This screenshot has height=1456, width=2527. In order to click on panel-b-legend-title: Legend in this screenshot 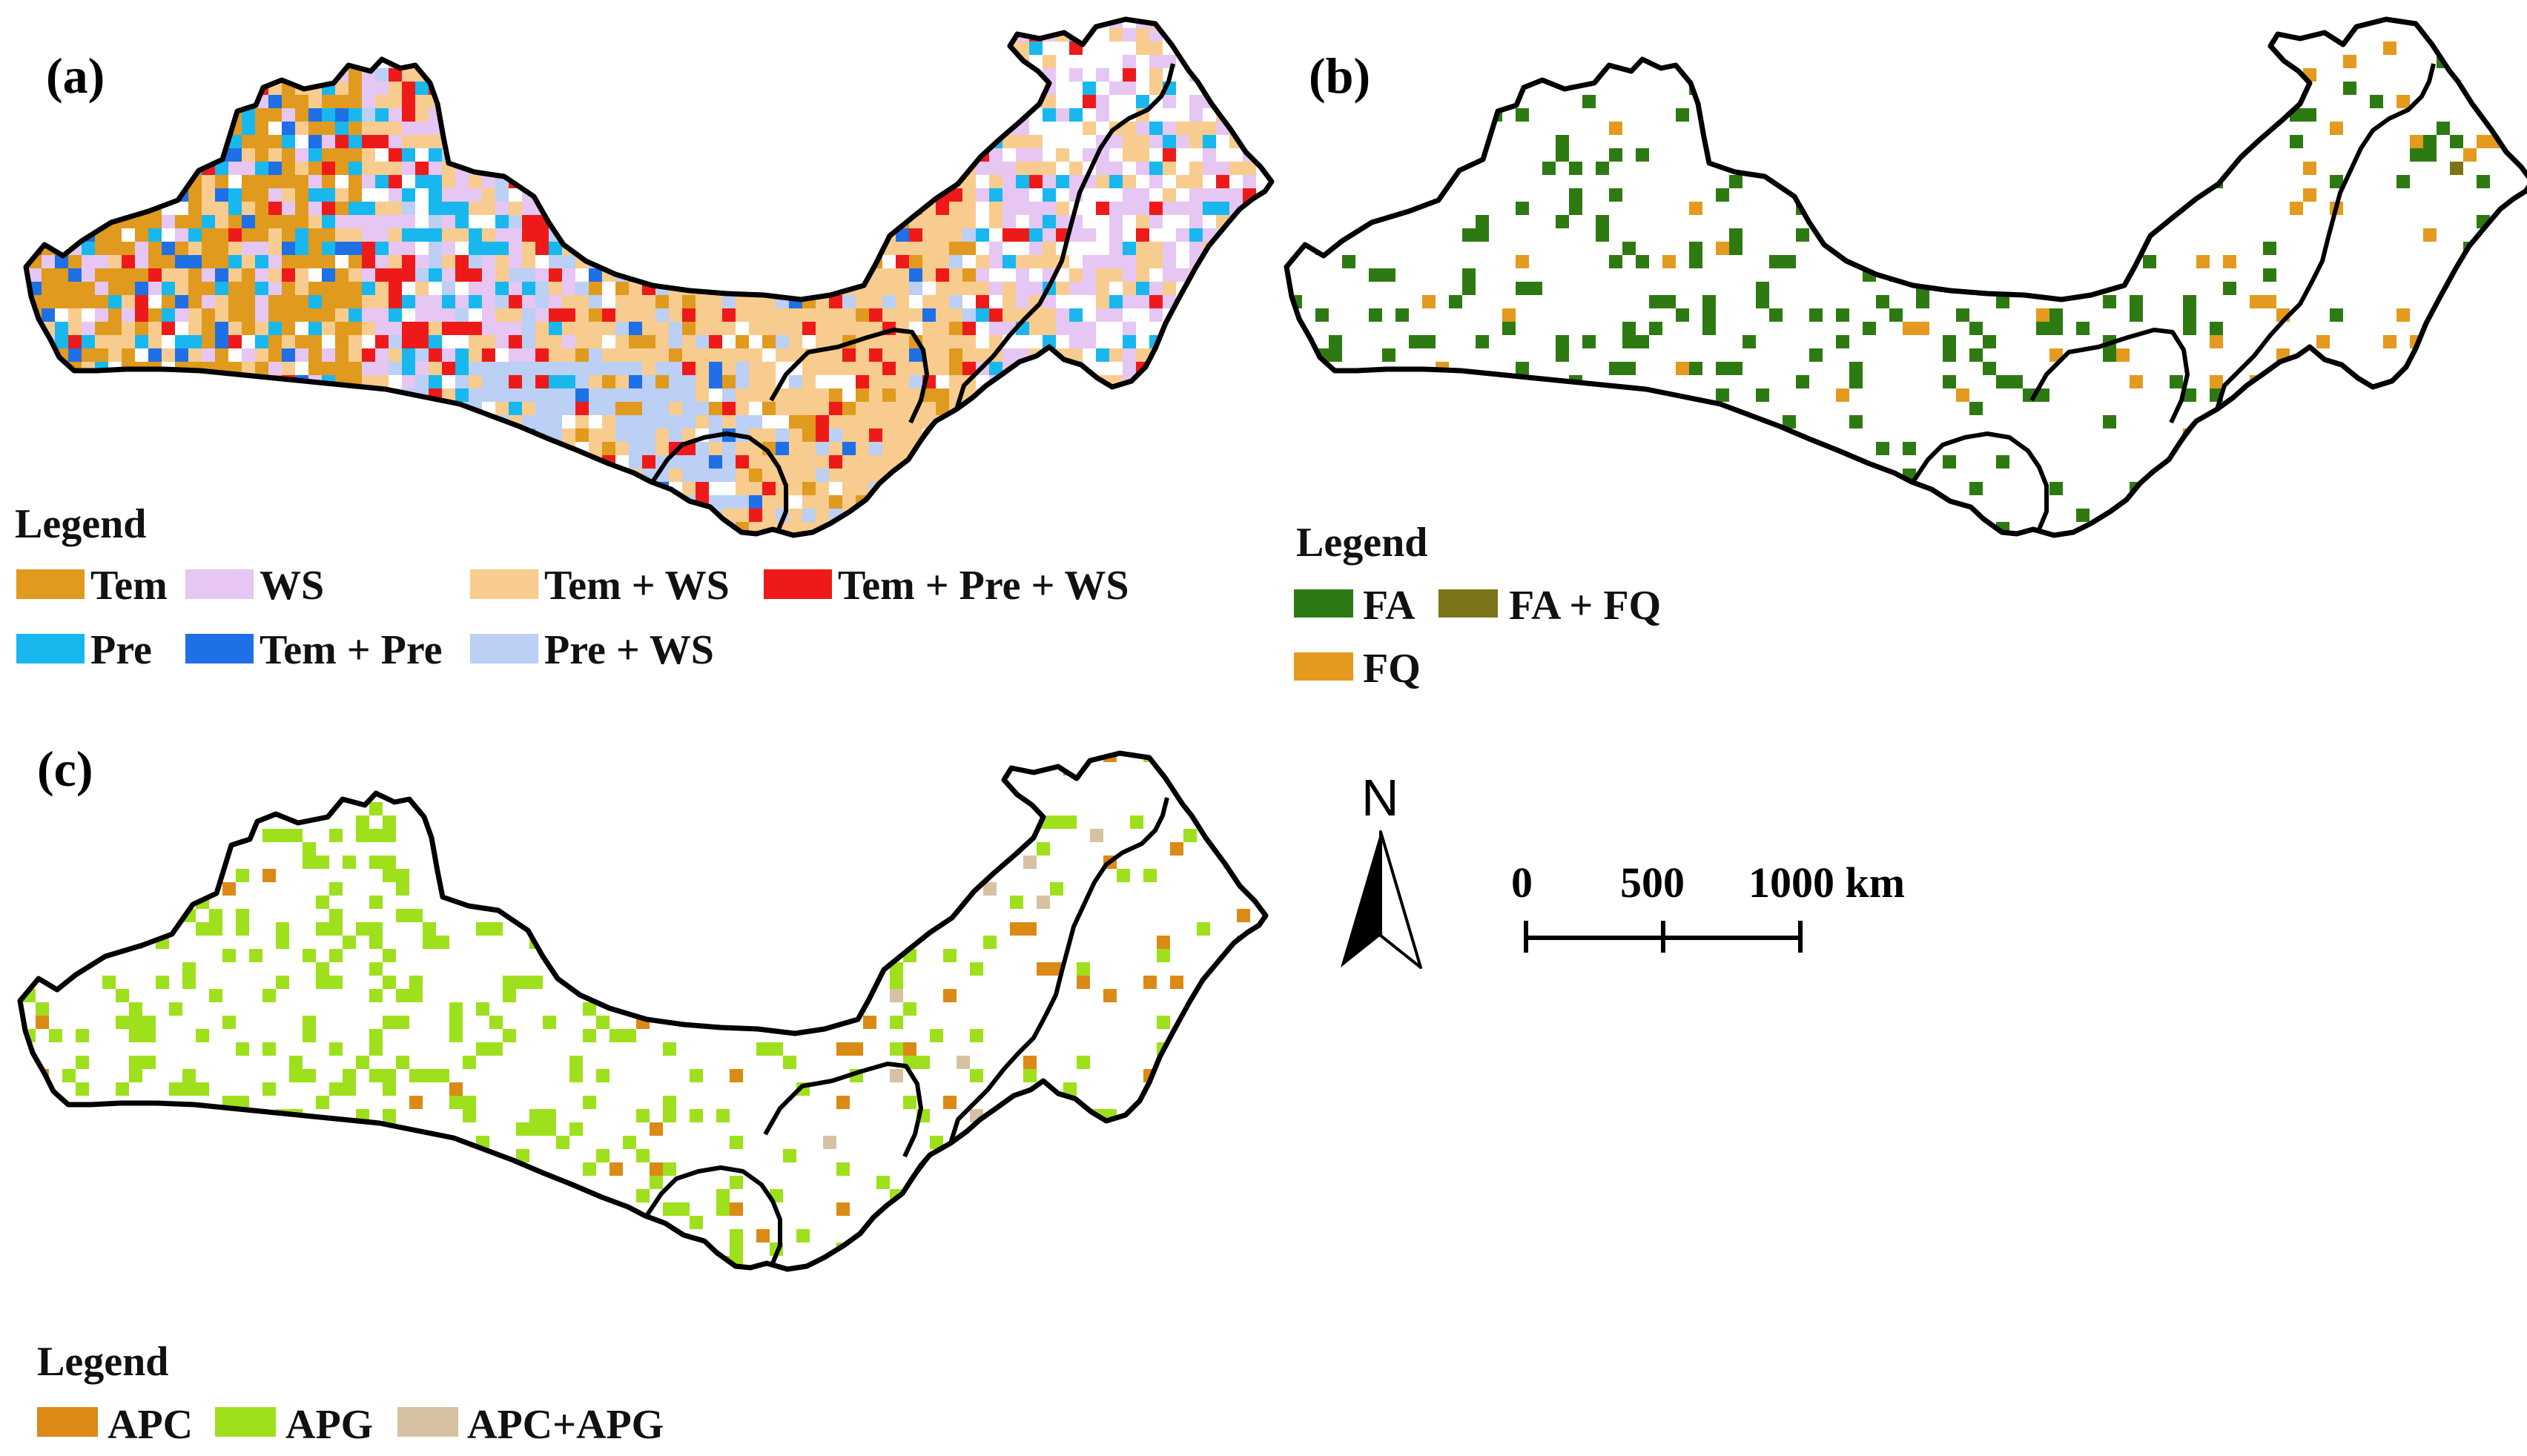, I will do `click(1362, 543)`.